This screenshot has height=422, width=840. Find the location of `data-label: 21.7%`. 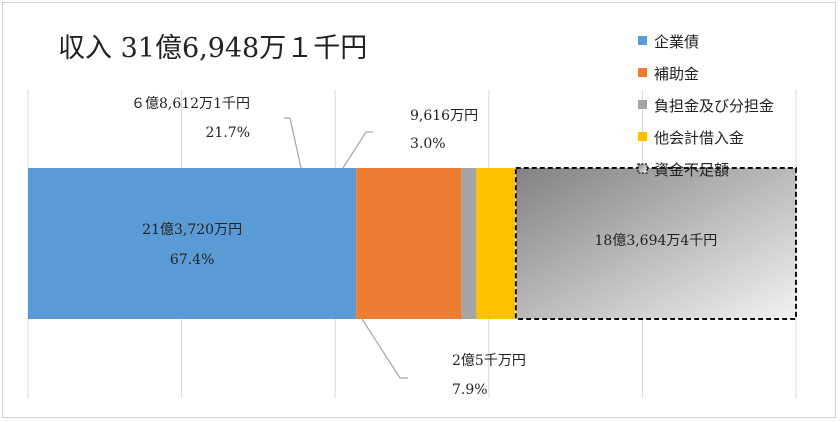

data-label: 21.7% is located at coordinates (228, 133).